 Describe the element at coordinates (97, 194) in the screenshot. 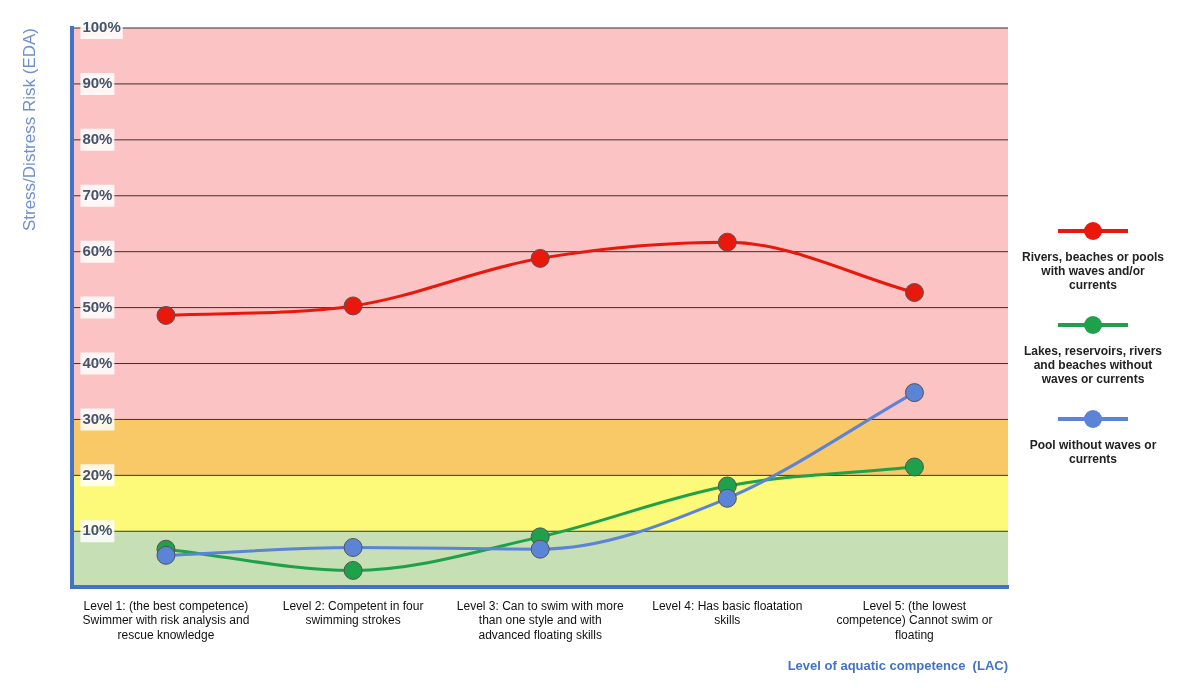

I see `y-tick-label: 70%` at that location.